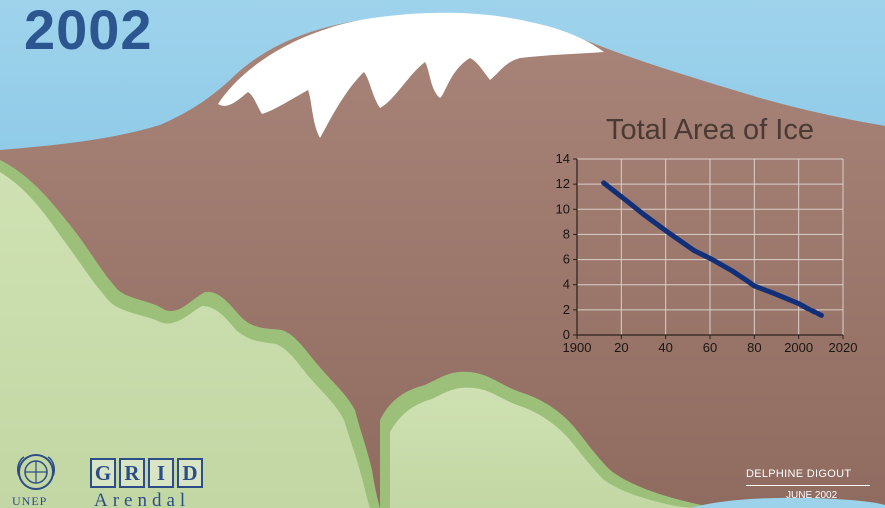 This screenshot has width=885, height=508. Describe the element at coordinates (577, 347) in the screenshot. I see `x-tick-label: 1900` at that location.